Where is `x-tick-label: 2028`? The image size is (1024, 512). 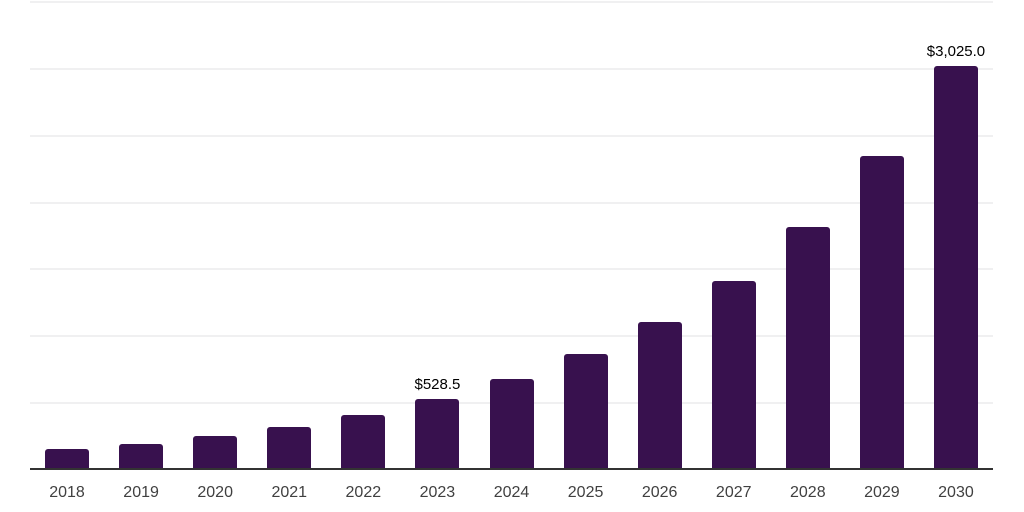
x-tick-label: 2028 is located at coordinates (808, 492).